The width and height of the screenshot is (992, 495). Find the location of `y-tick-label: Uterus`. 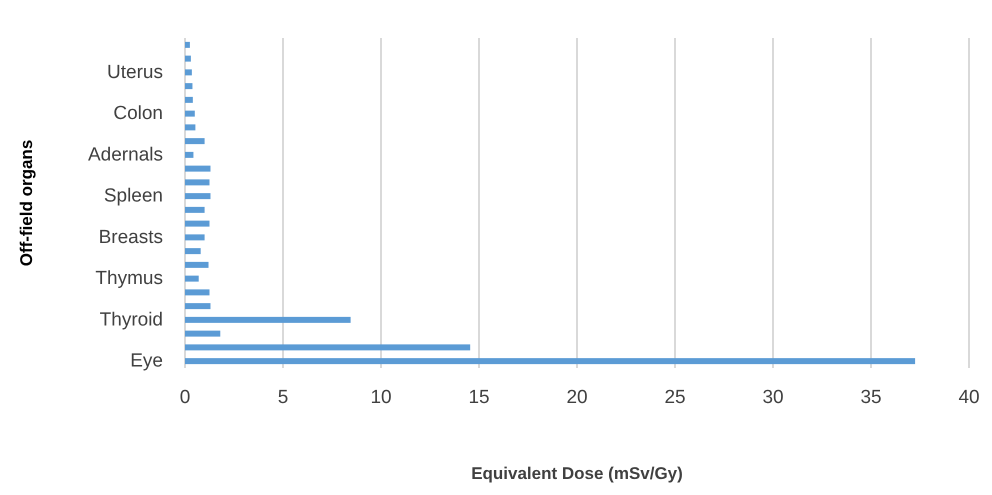

y-tick-label: Uterus is located at coordinates (135, 72).